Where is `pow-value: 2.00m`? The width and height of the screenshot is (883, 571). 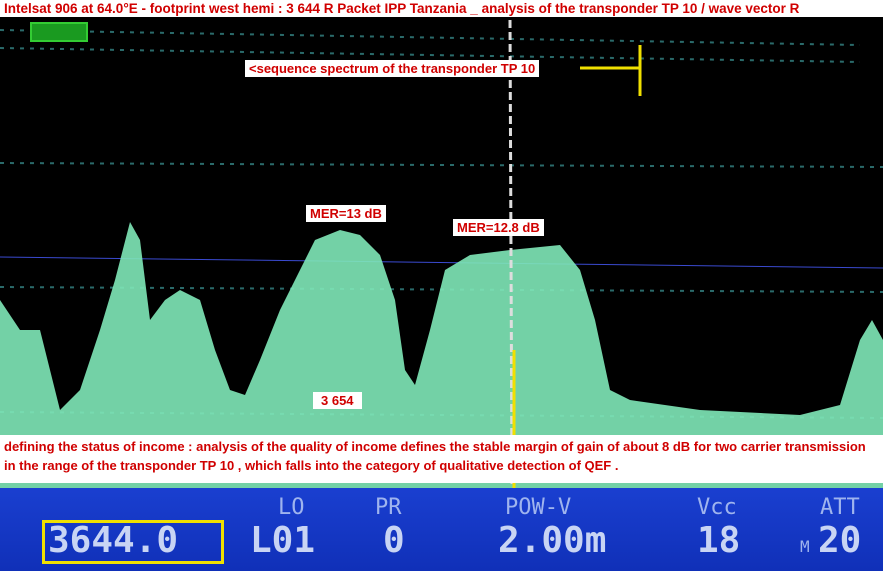
pow-value: 2.00m is located at coordinates (552, 540).